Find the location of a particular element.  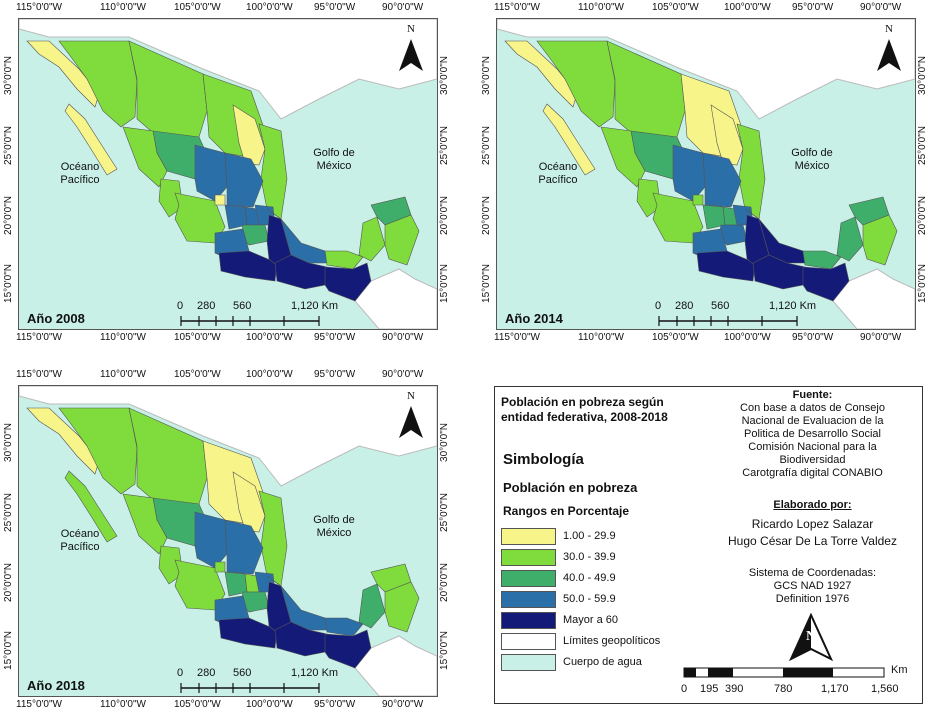

legend-scale-unit: Km is located at coordinates (899, 670).